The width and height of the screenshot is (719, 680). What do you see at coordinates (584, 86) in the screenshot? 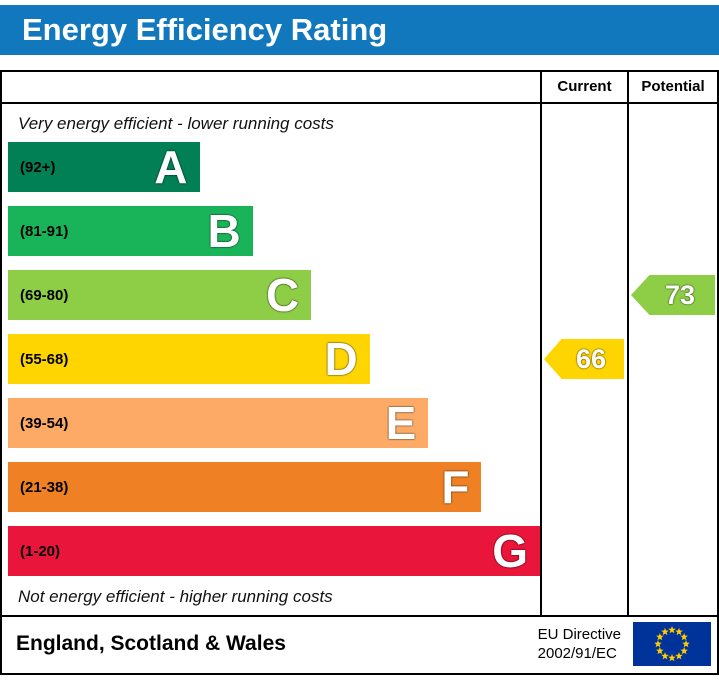
I see `column-header-current: Current` at bounding box center [584, 86].